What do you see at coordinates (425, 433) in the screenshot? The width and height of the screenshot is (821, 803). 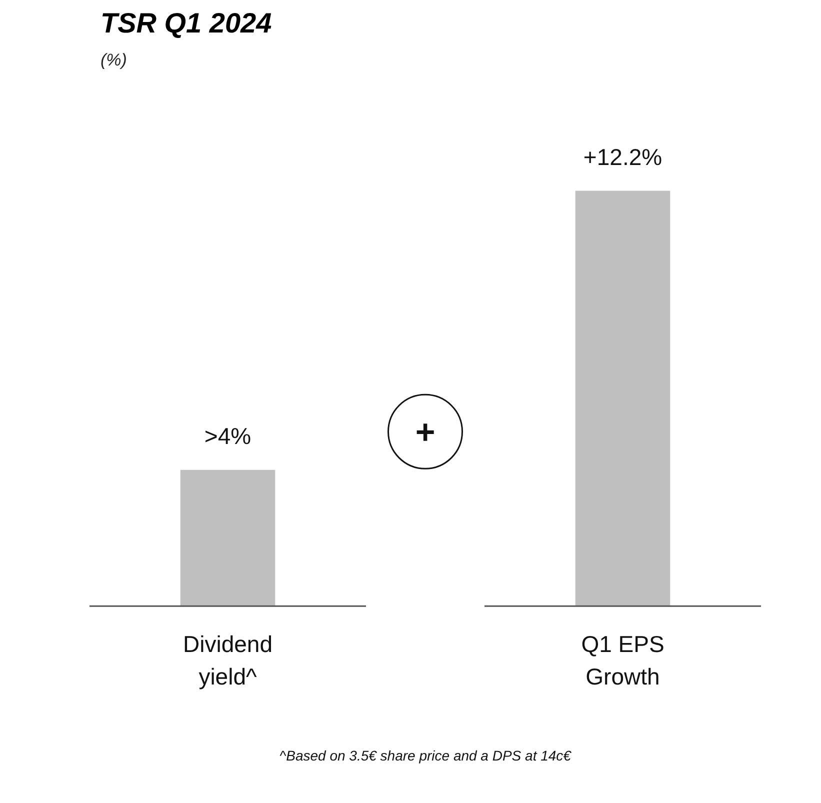 I see `annotation: +` at bounding box center [425, 433].